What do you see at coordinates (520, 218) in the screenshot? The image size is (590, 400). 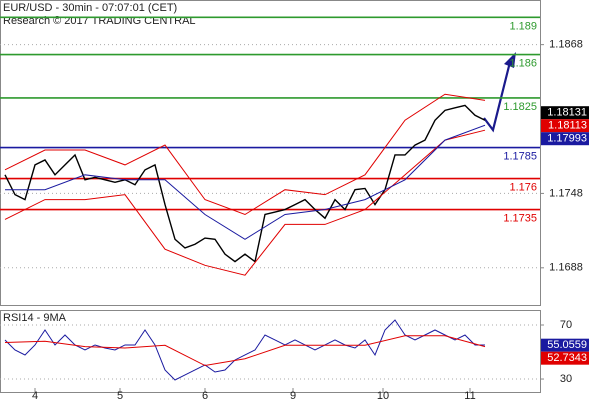 I see `level-label: 1.1735` at bounding box center [520, 218].